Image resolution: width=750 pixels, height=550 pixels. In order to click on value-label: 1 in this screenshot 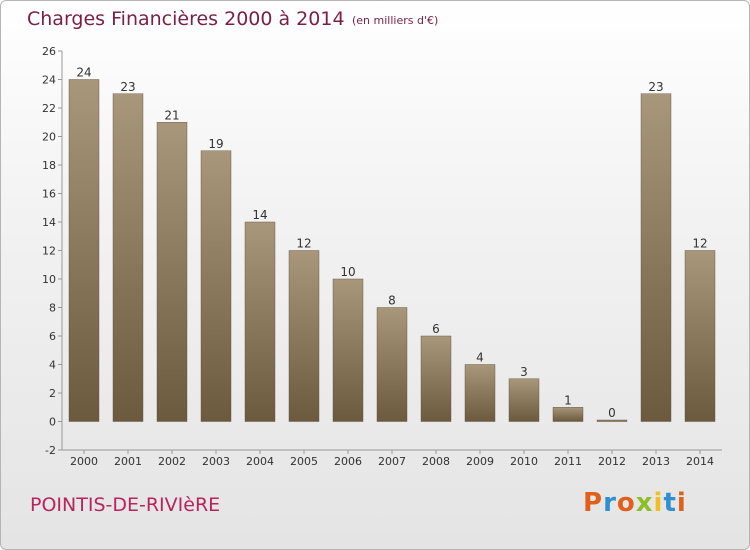, I will do `click(568, 400)`.